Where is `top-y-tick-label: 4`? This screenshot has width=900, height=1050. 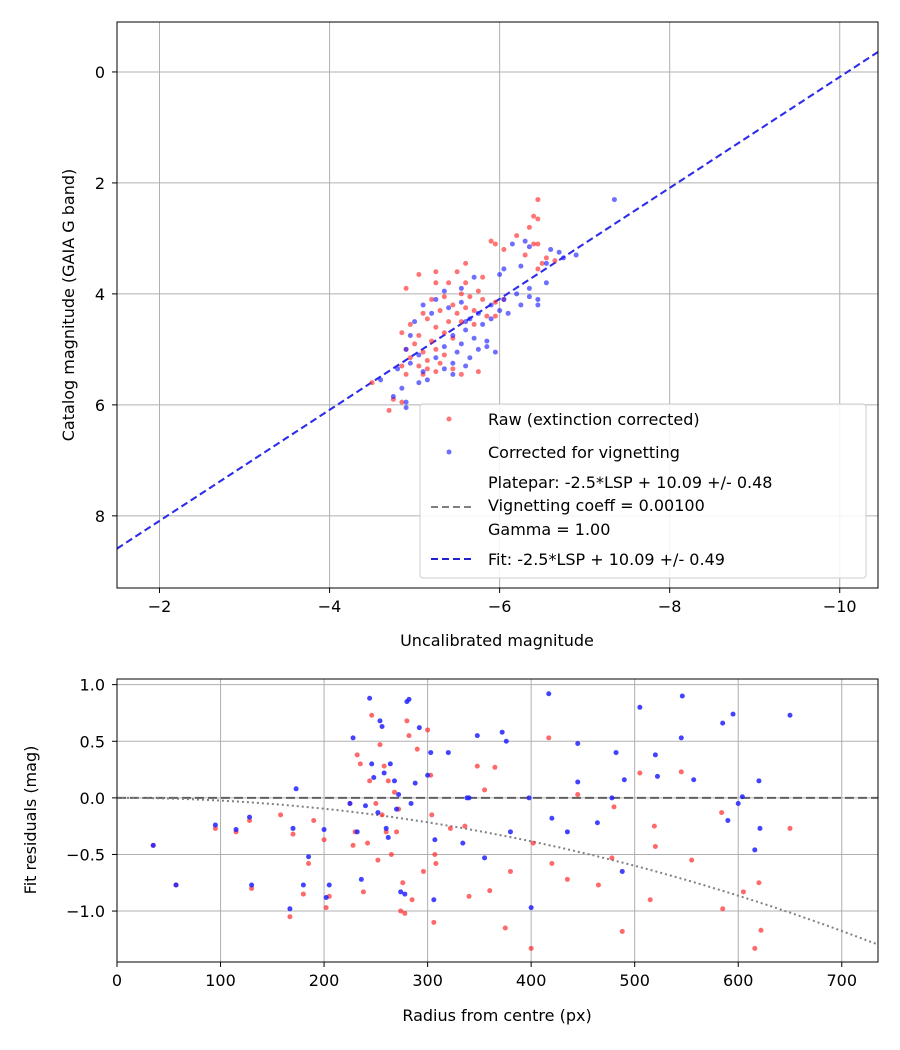 top-y-tick-label: 4 is located at coordinates (100, 294).